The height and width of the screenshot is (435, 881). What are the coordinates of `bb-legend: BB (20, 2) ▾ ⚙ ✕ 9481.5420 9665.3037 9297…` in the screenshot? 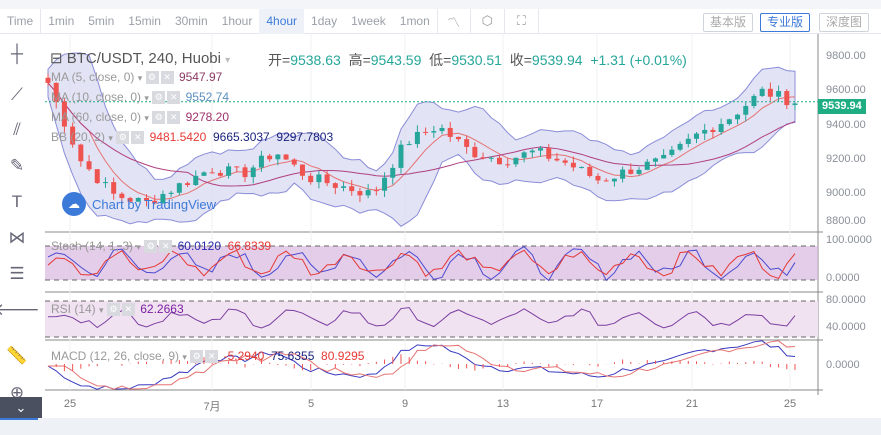 It's located at (192, 137).